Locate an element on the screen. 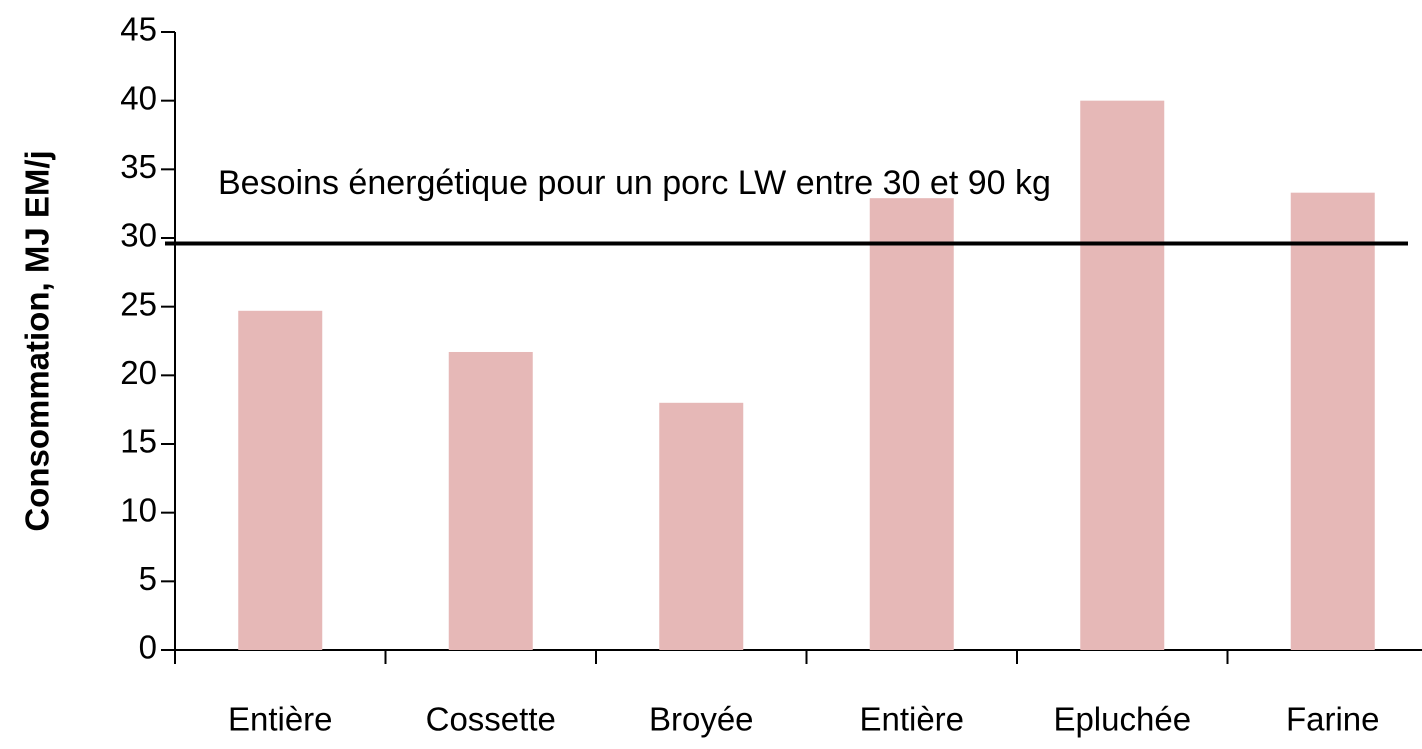 The image size is (1422, 749). x-tick-label: Farine is located at coordinates (1333, 719).